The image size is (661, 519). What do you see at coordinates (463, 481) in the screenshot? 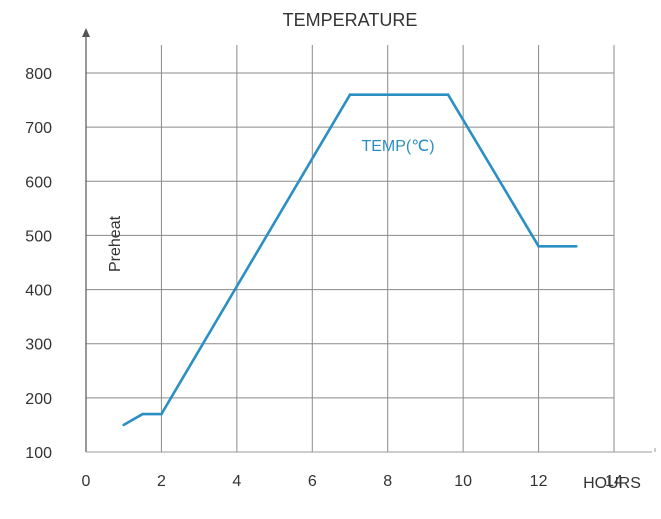
I see `x-tick-label: 10` at bounding box center [463, 481].